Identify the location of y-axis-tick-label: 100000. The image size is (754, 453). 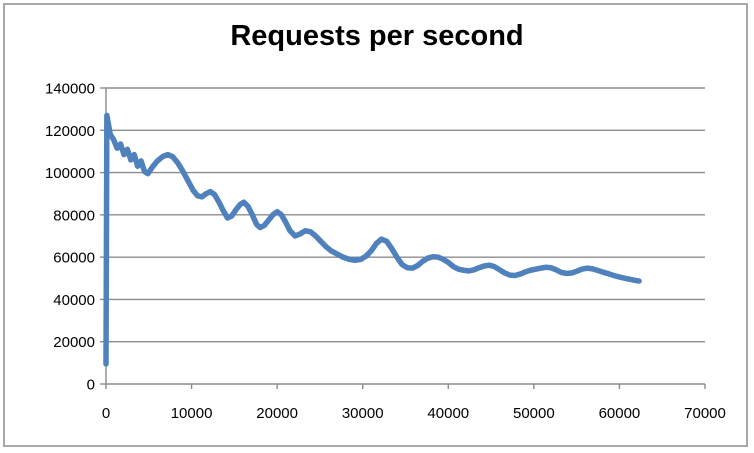
(70, 173).